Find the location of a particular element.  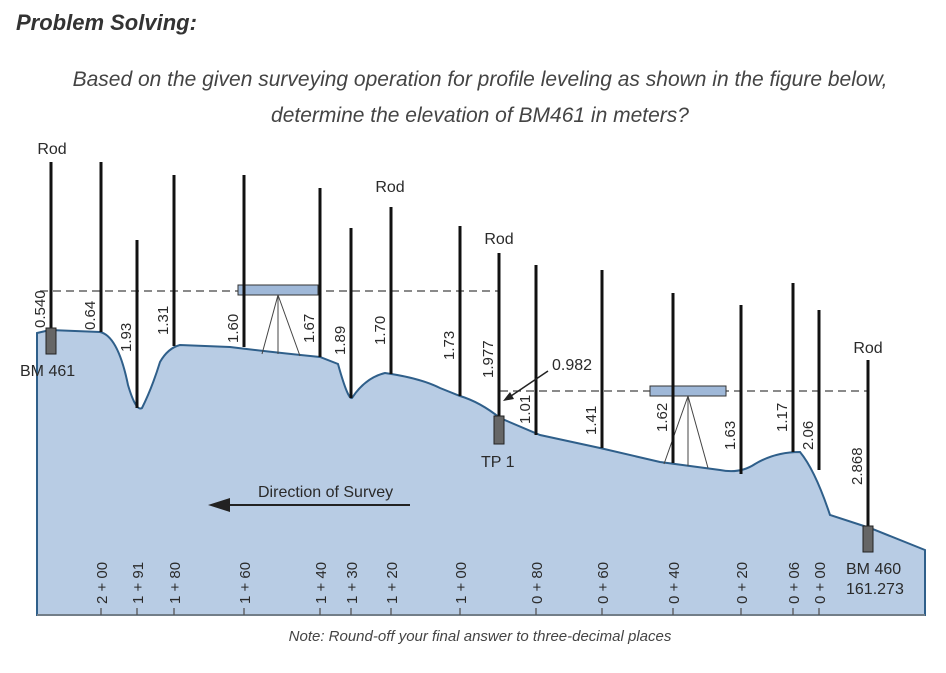

reading-0-20: 1.63 is located at coordinates (730, 435).